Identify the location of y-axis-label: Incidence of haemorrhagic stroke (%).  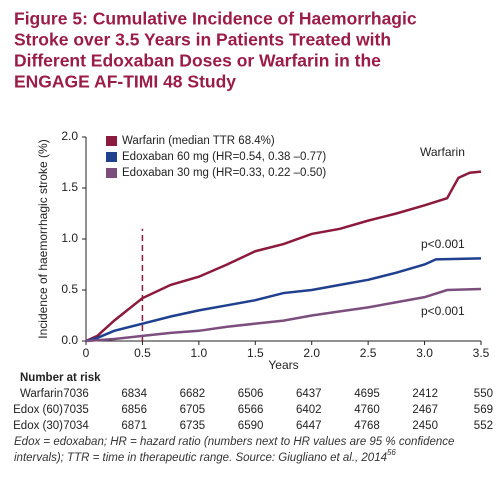
(43, 238).